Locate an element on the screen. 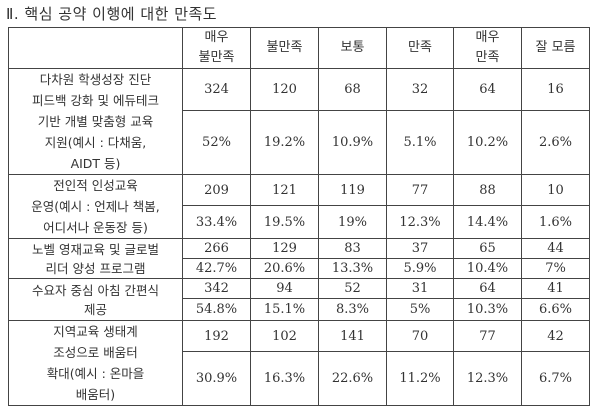 The height and width of the screenshot is (408, 600). header-row: 매우 불만족 불만족 보통 만족 매우 만족 잘 모름 is located at coordinates (299, 48).